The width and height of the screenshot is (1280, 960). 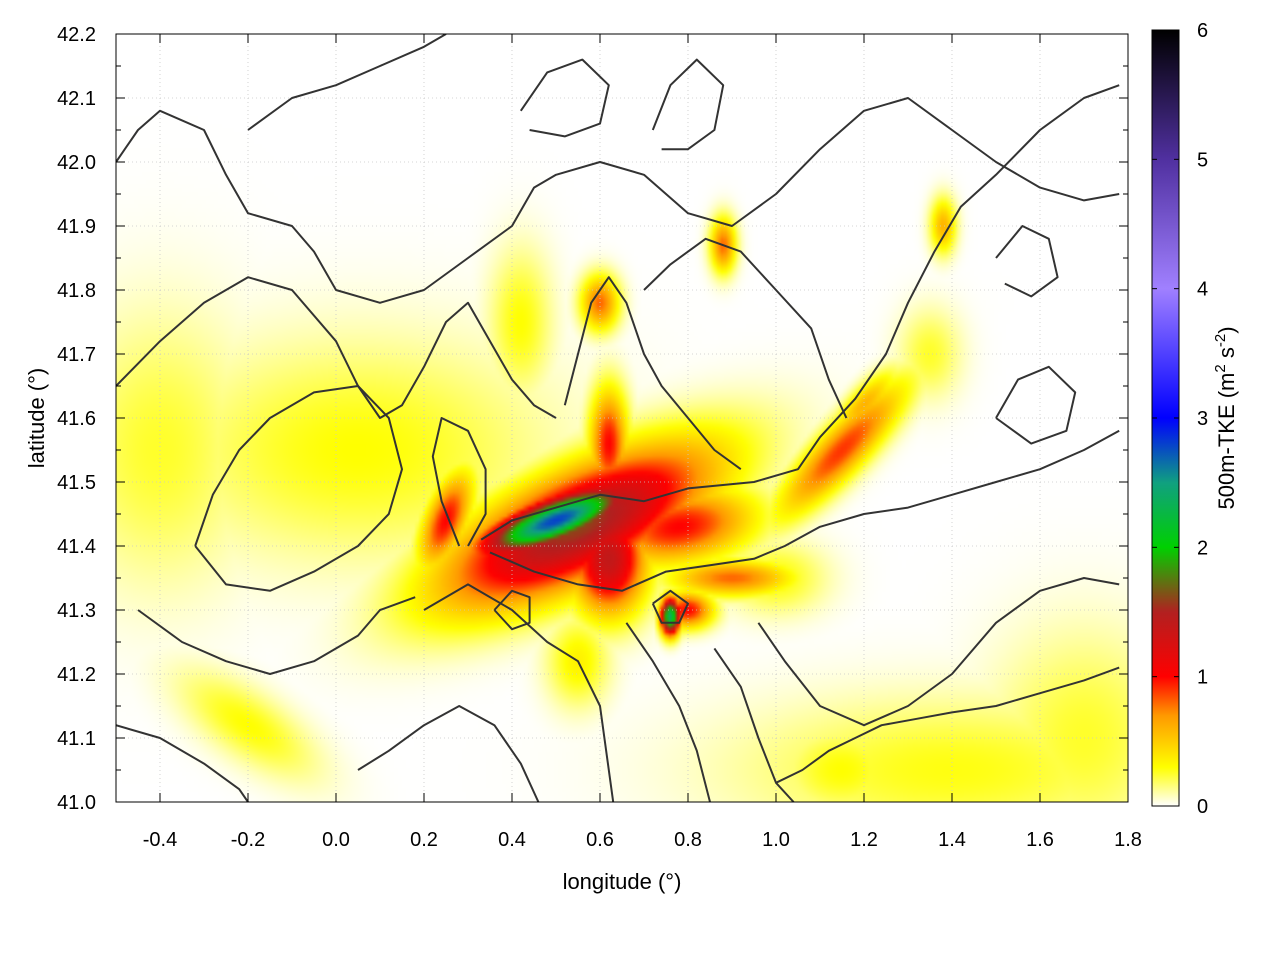 What do you see at coordinates (76, 675) in the screenshot?
I see `y-tick-label: 41.2` at bounding box center [76, 675].